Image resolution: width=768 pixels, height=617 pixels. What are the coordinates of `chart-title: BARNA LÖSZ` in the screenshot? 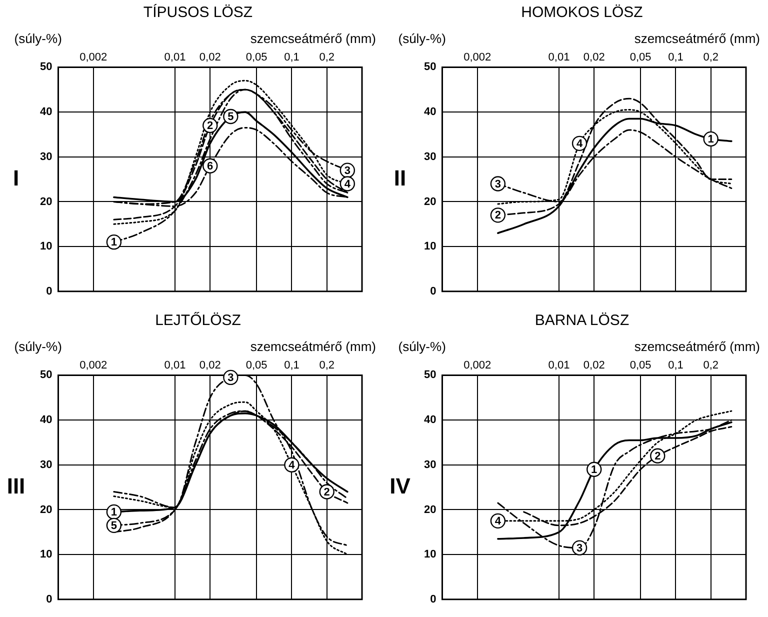 It's located at (582, 321).